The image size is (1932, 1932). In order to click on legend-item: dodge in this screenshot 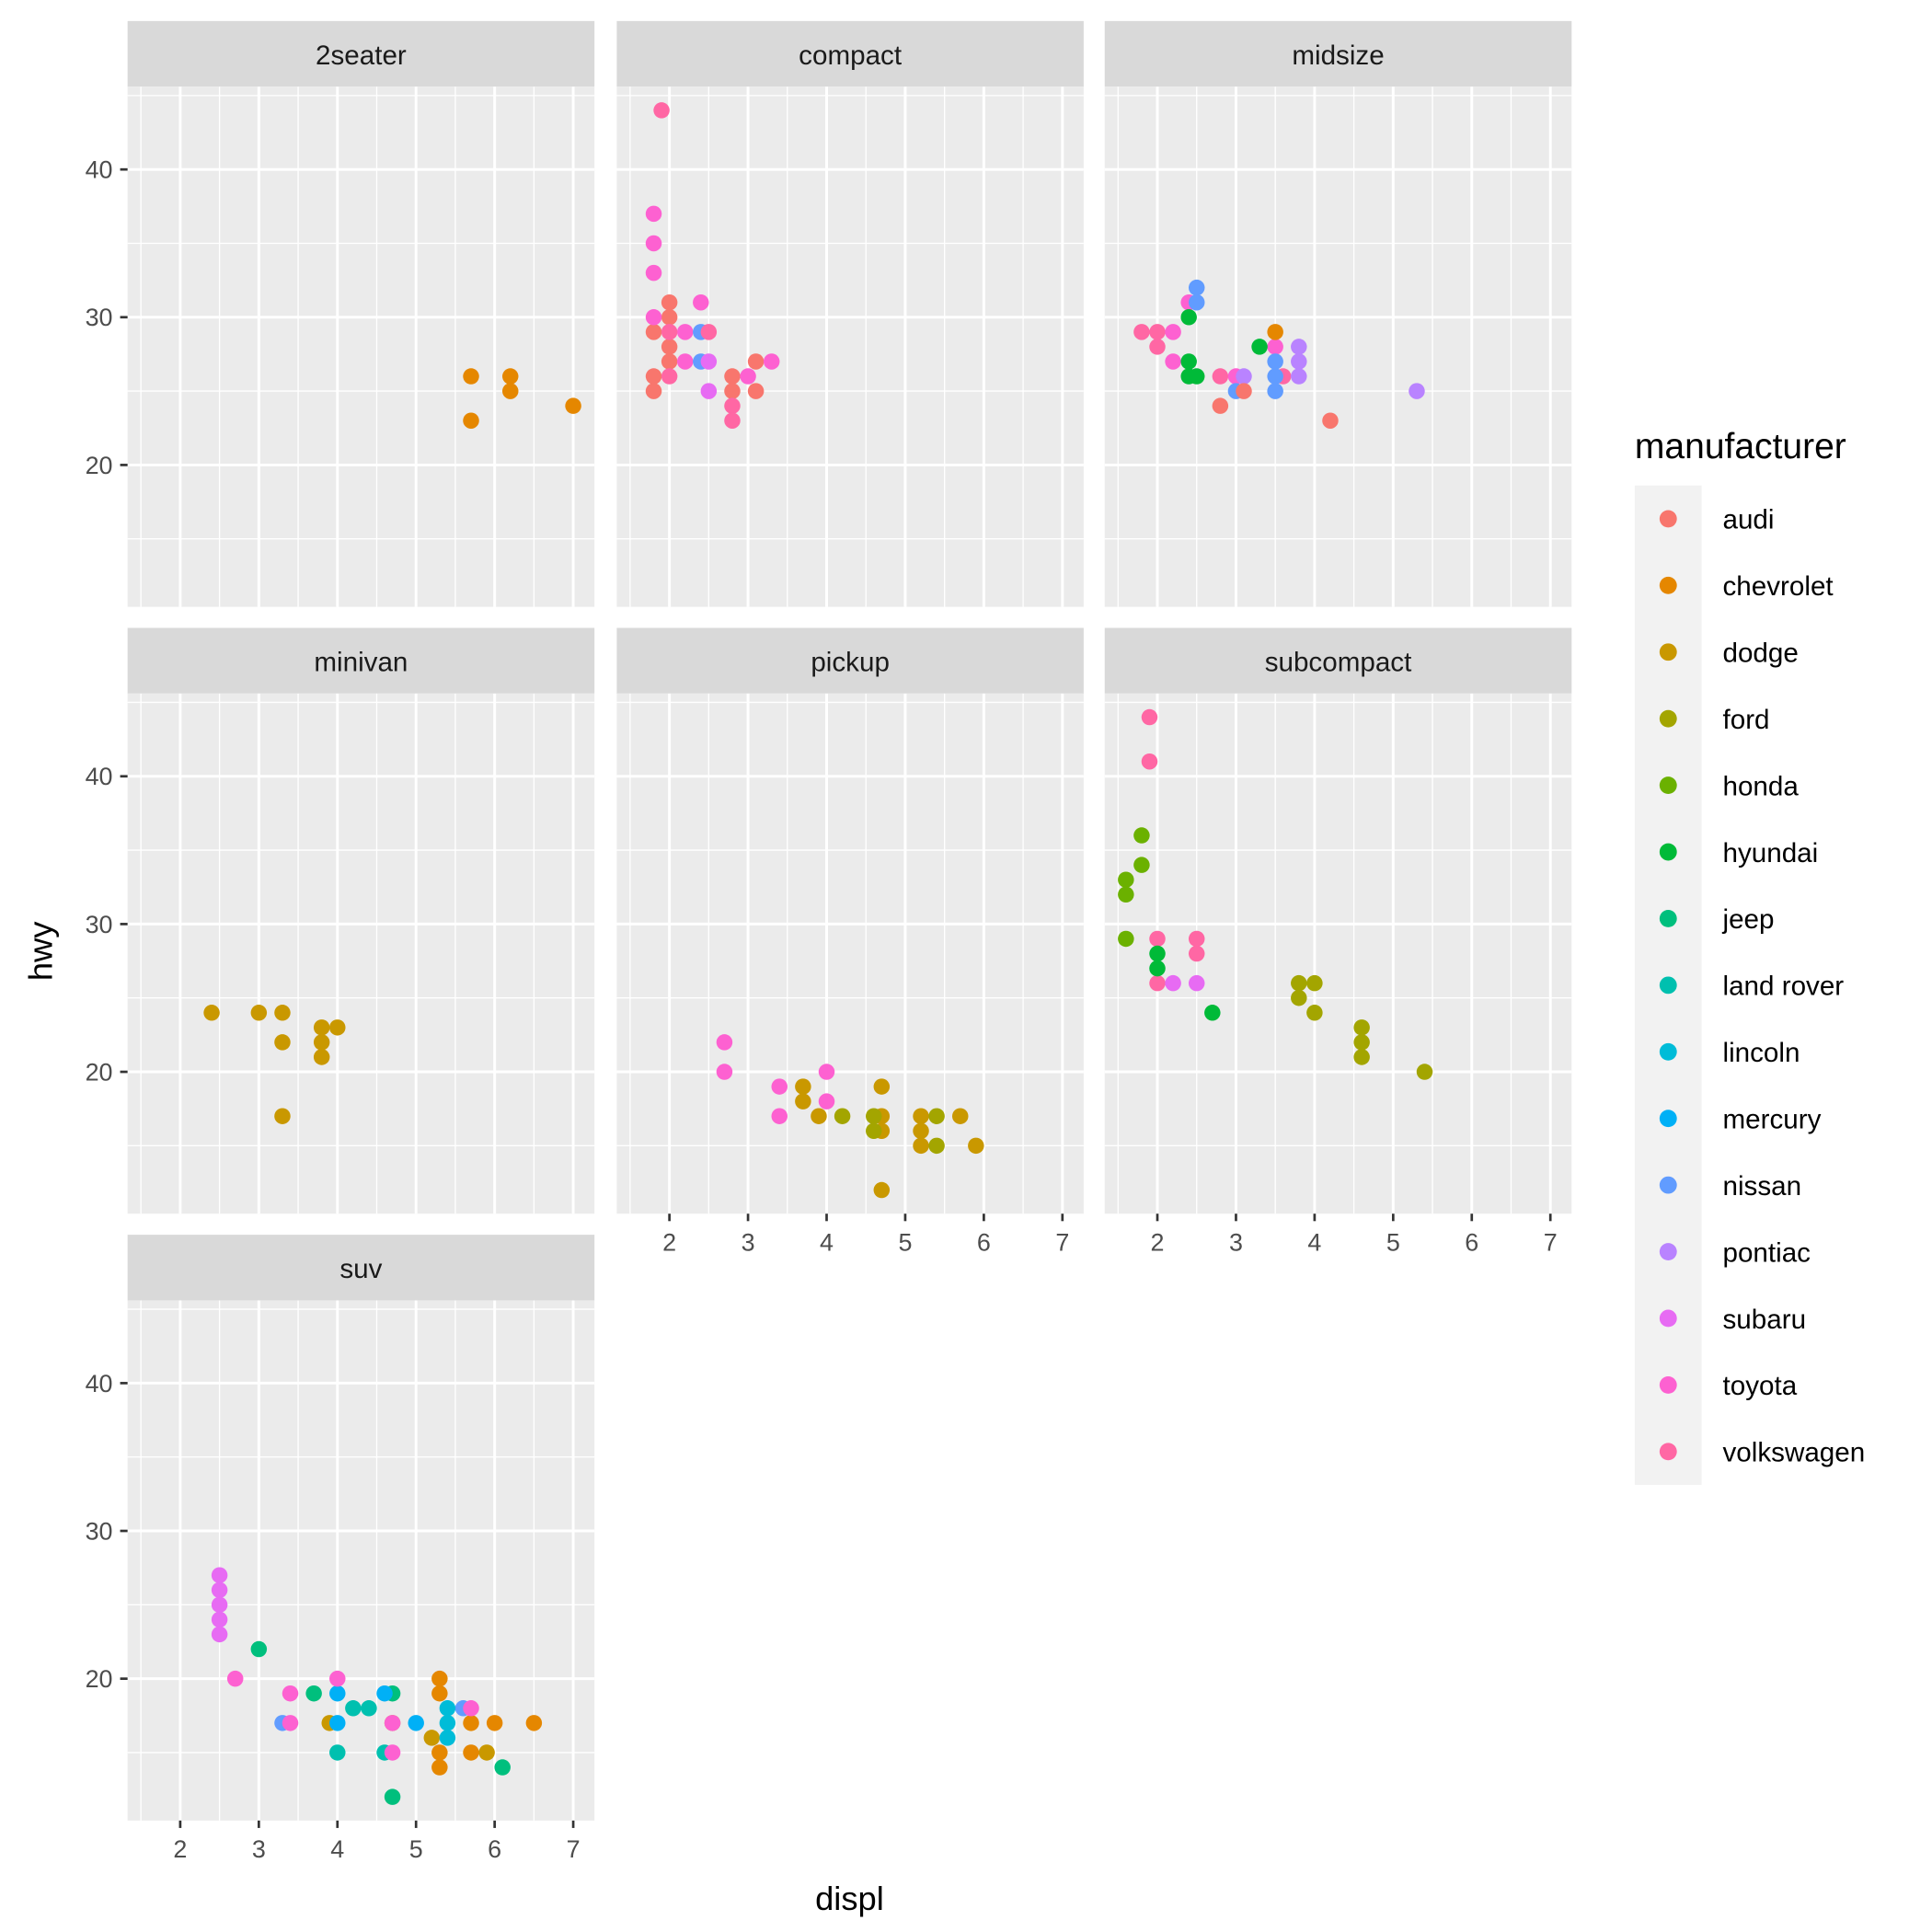, I will do `click(1729, 653)`.